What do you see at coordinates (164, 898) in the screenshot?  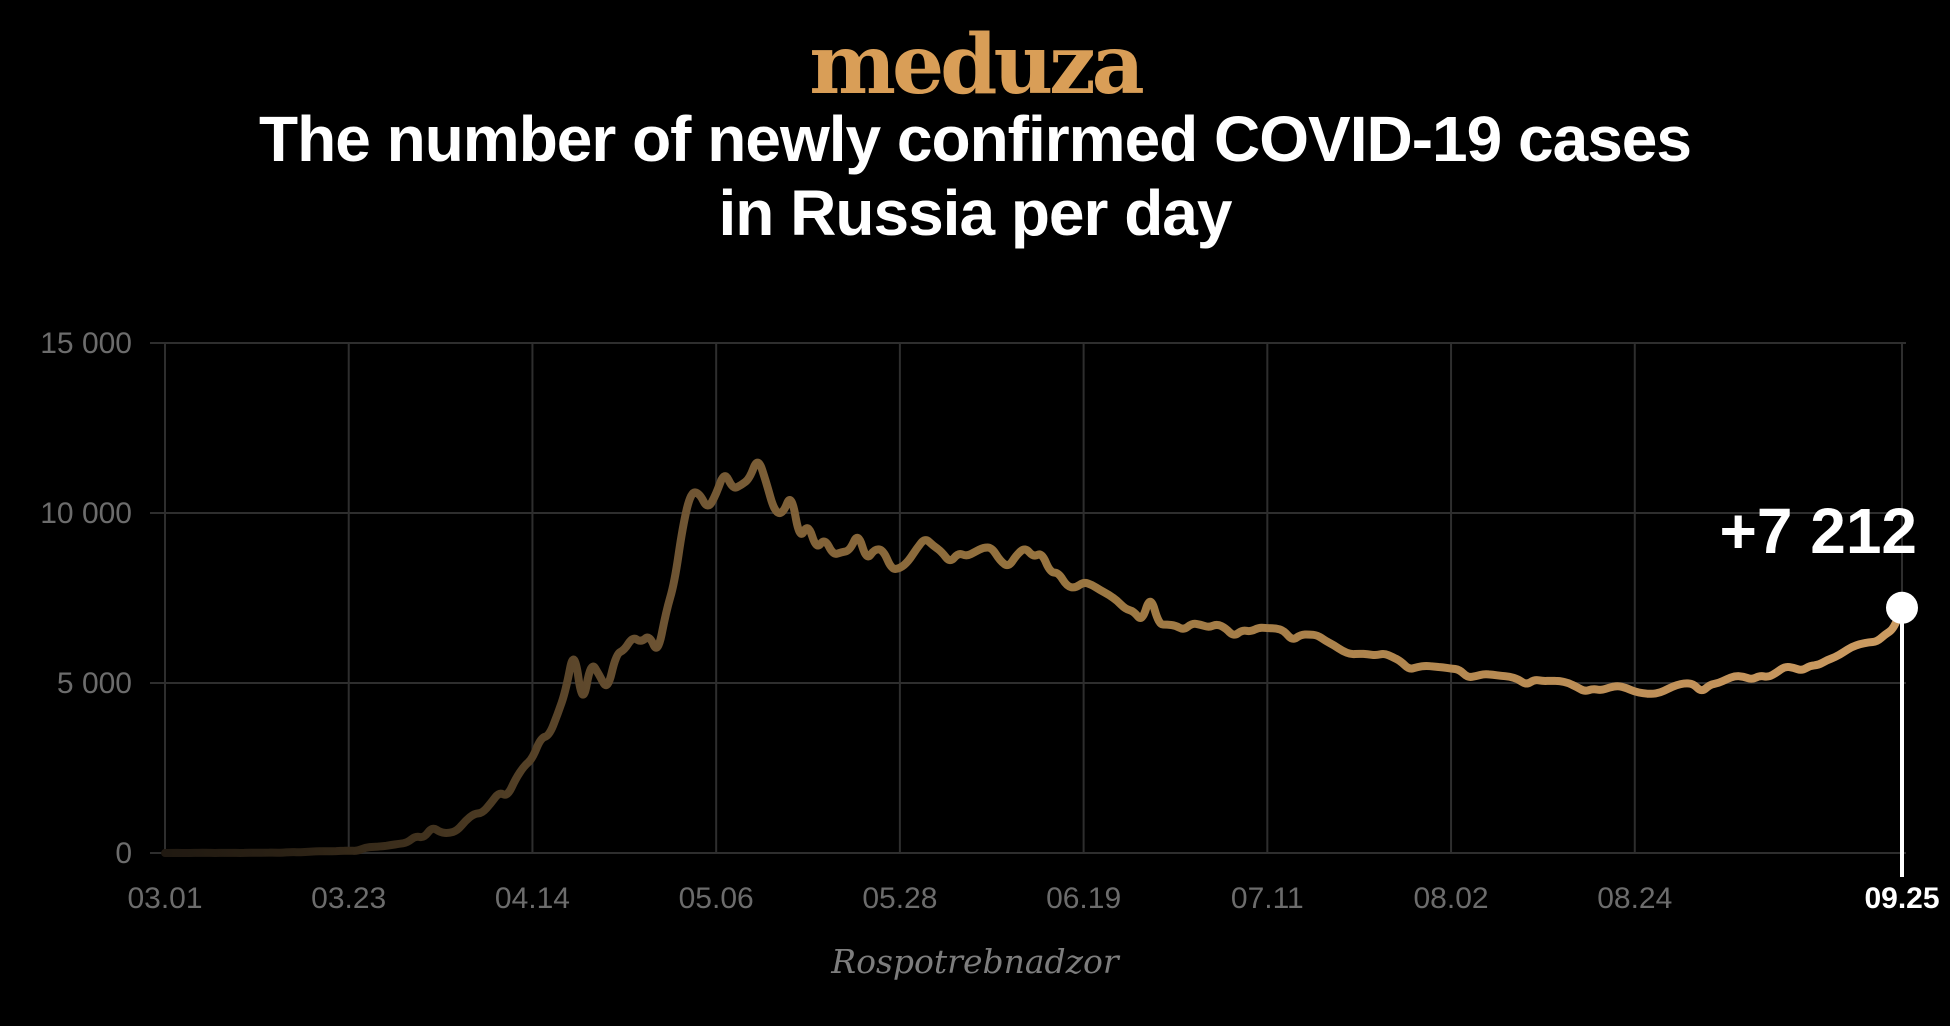 I see `x-axis-label-03.01: 03.01` at bounding box center [164, 898].